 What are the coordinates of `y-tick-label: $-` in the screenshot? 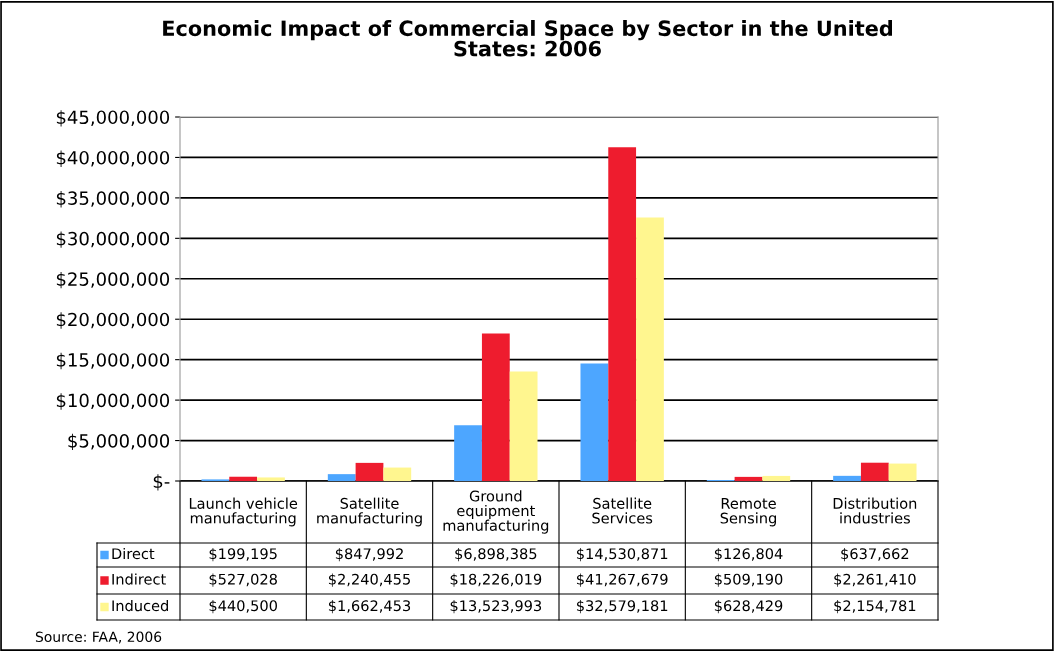 It's located at (161, 482).